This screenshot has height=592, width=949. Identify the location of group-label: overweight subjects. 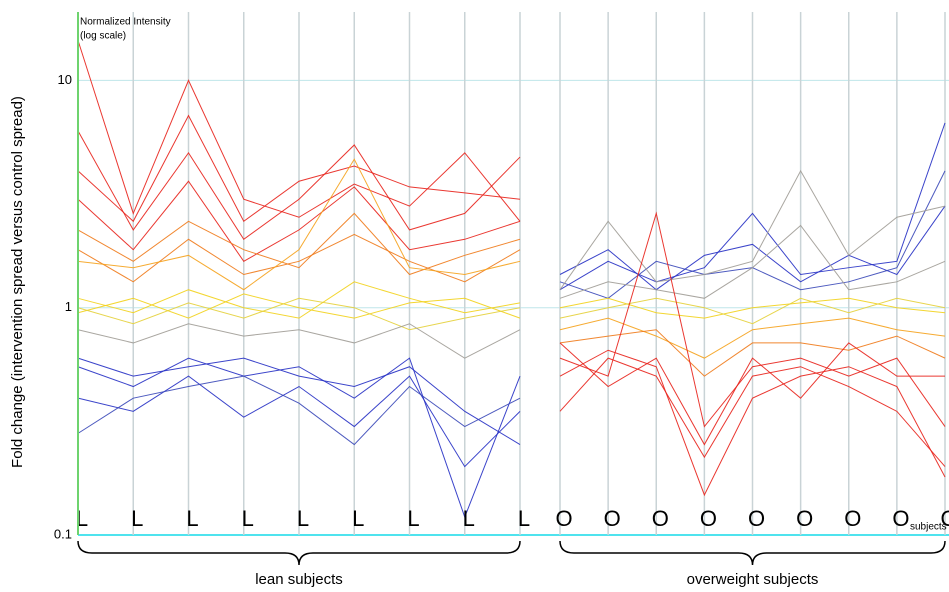
(753, 579).